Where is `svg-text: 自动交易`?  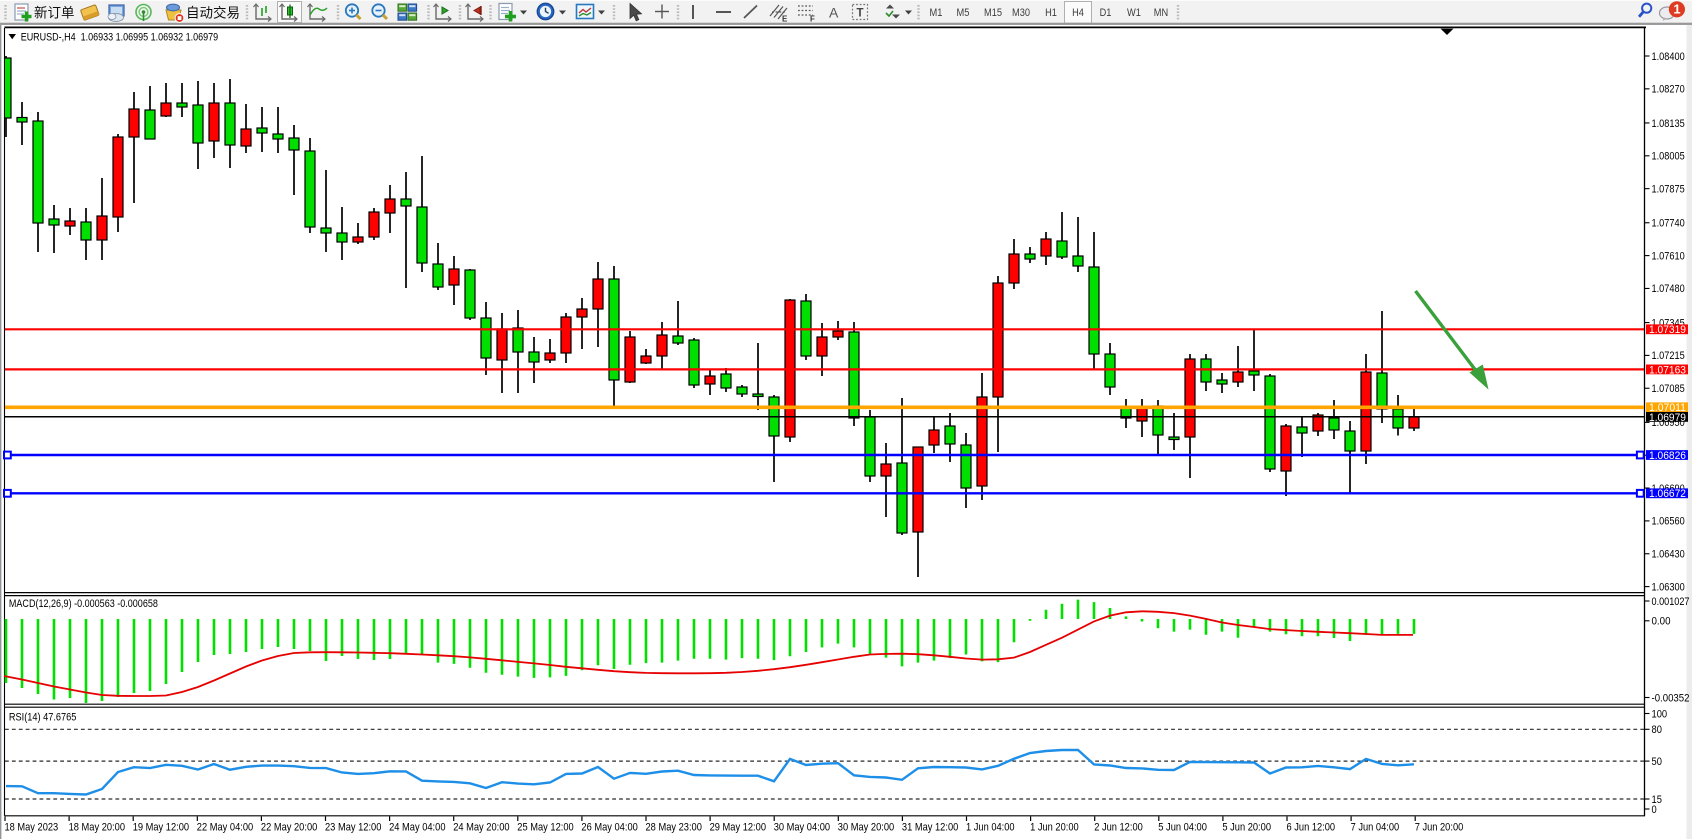 svg-text: 自动交易 is located at coordinates (213, 13).